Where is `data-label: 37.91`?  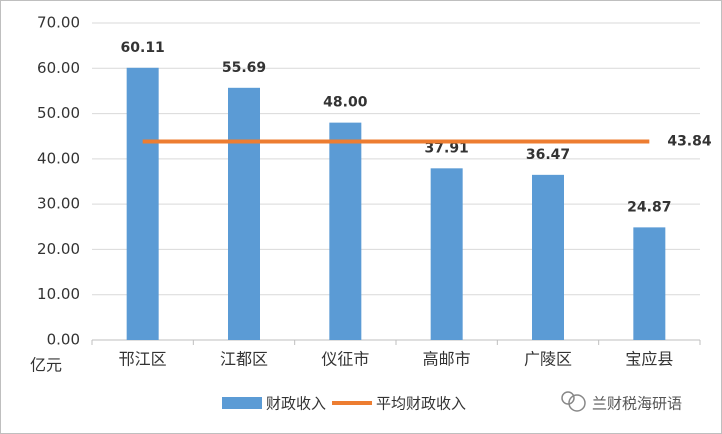 data-label: 37.91 is located at coordinates (447, 148).